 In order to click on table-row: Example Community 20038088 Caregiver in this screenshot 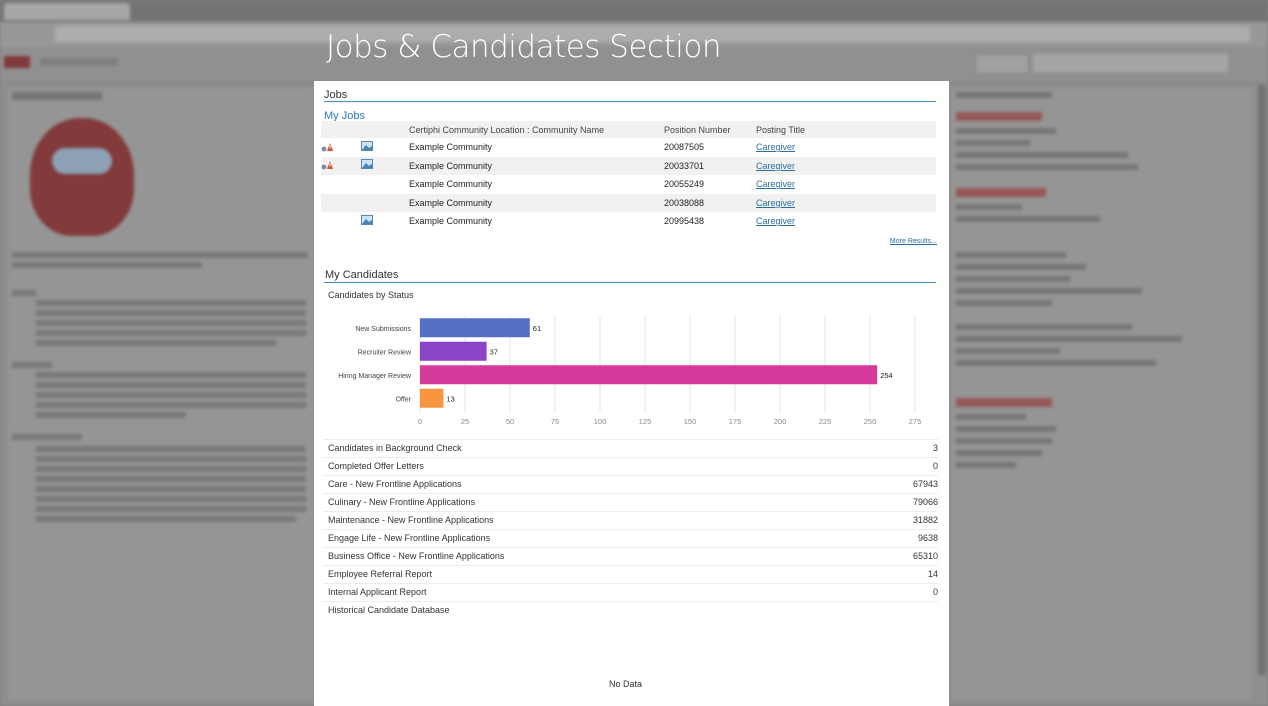, I will do `click(628, 202)`.